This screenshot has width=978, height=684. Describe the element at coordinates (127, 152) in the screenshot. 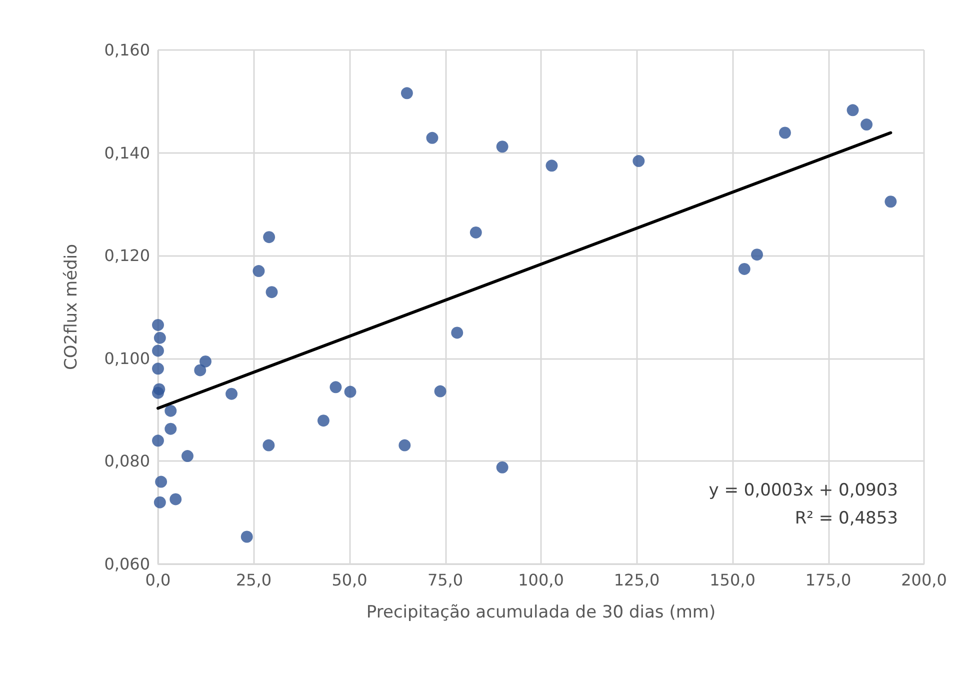

I see `y-tick-label: 0,140` at that location.